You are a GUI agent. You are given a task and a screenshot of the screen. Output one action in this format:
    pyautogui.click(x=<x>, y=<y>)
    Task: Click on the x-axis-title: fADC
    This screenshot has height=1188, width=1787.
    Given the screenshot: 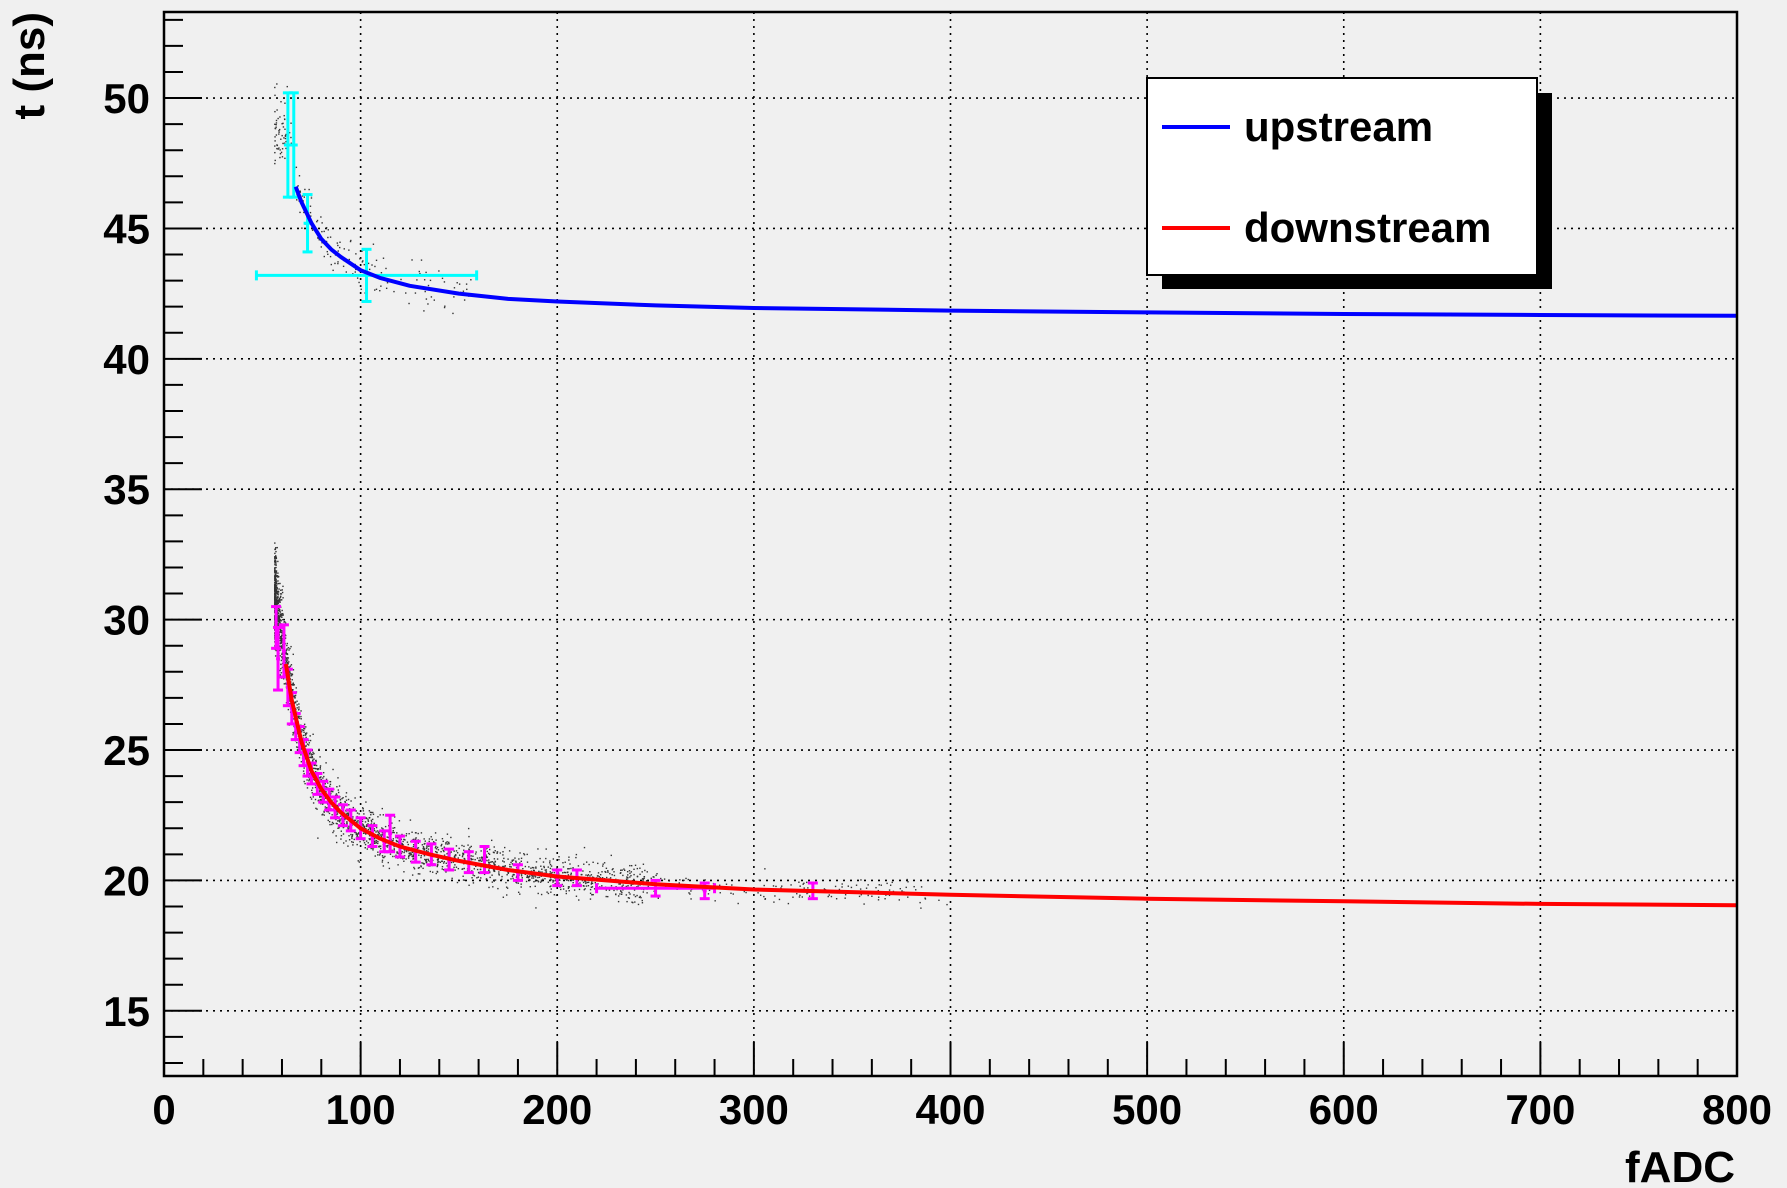 What is the action you would take?
    pyautogui.click(x=1680, y=1165)
    